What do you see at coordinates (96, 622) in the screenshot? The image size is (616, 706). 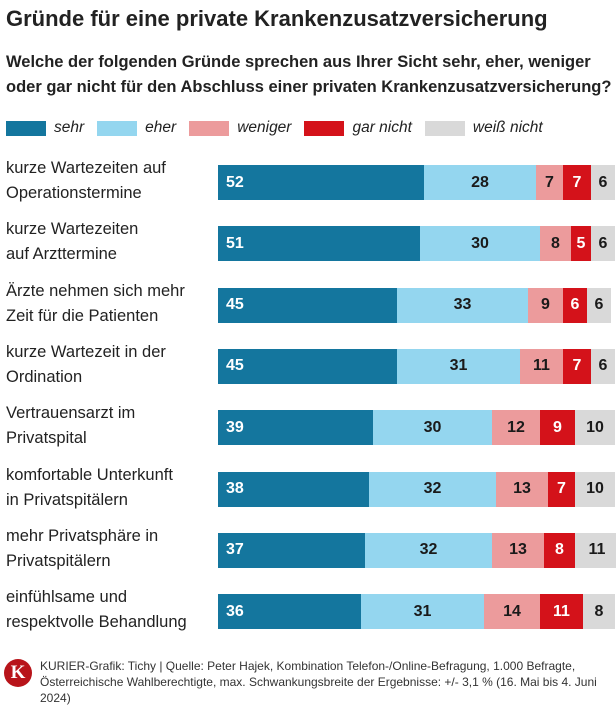 I see `category-label-line: respektvolle Behandlung` at bounding box center [96, 622].